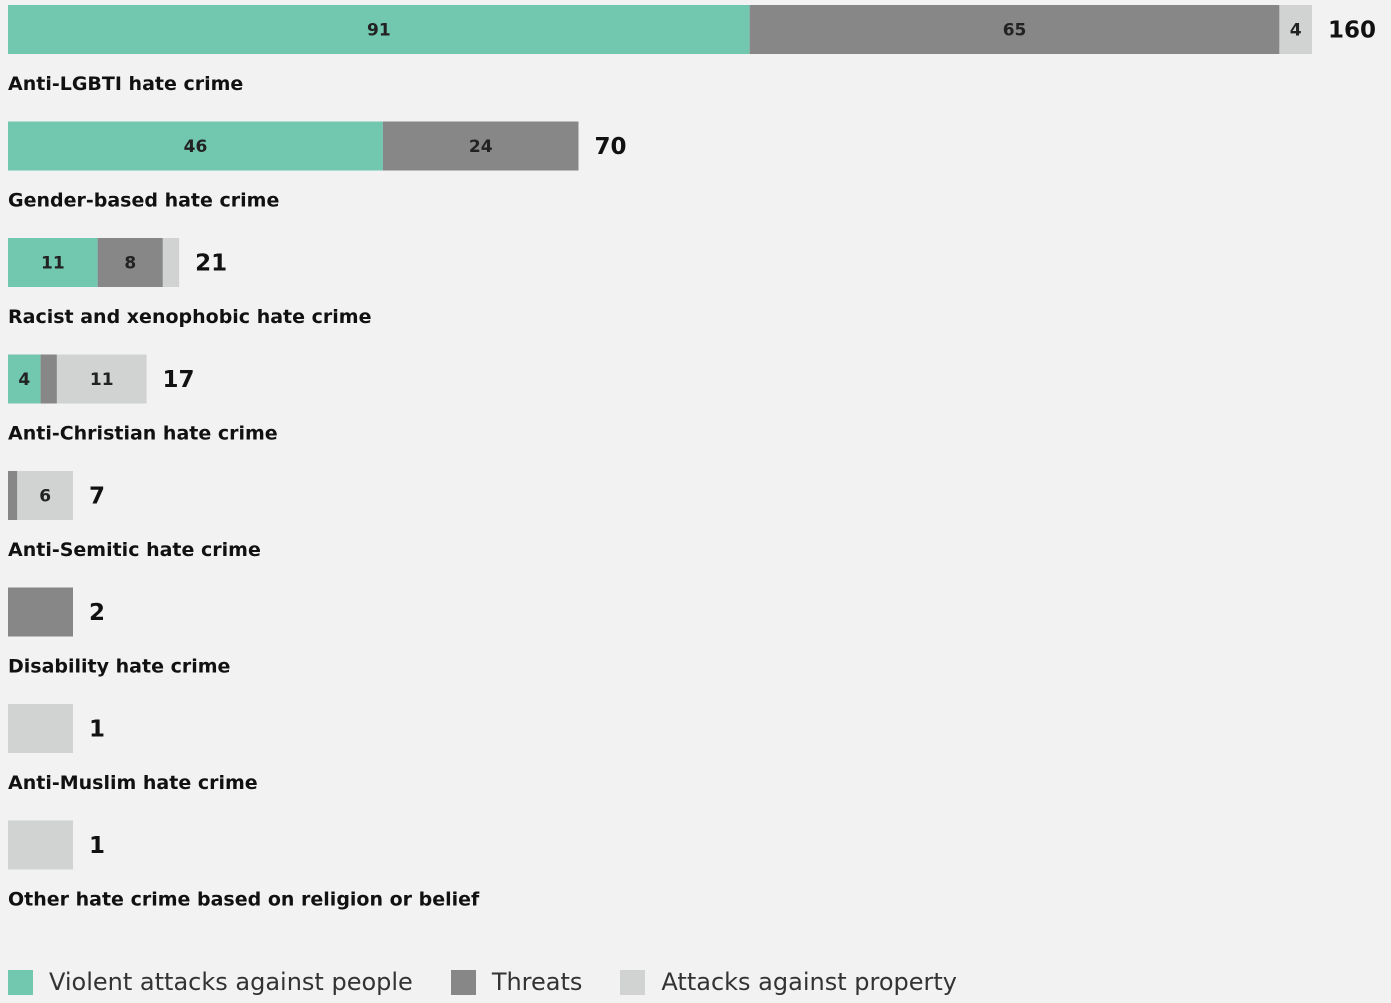 This screenshot has height=1003, width=1391. I want to click on total-value-label: 7, so click(97, 497).